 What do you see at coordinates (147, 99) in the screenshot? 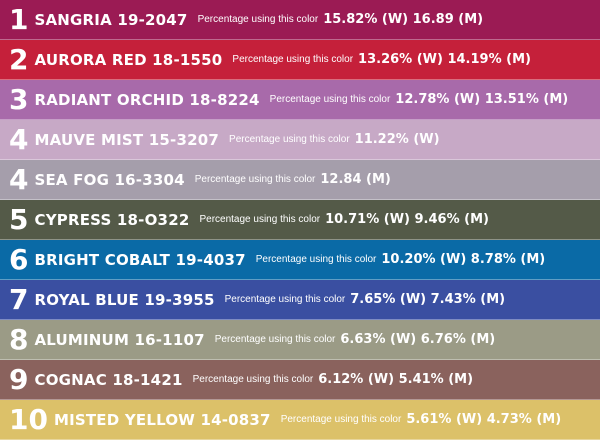
I see `color-name: RADIANT ORCHID 18-8224` at bounding box center [147, 99].